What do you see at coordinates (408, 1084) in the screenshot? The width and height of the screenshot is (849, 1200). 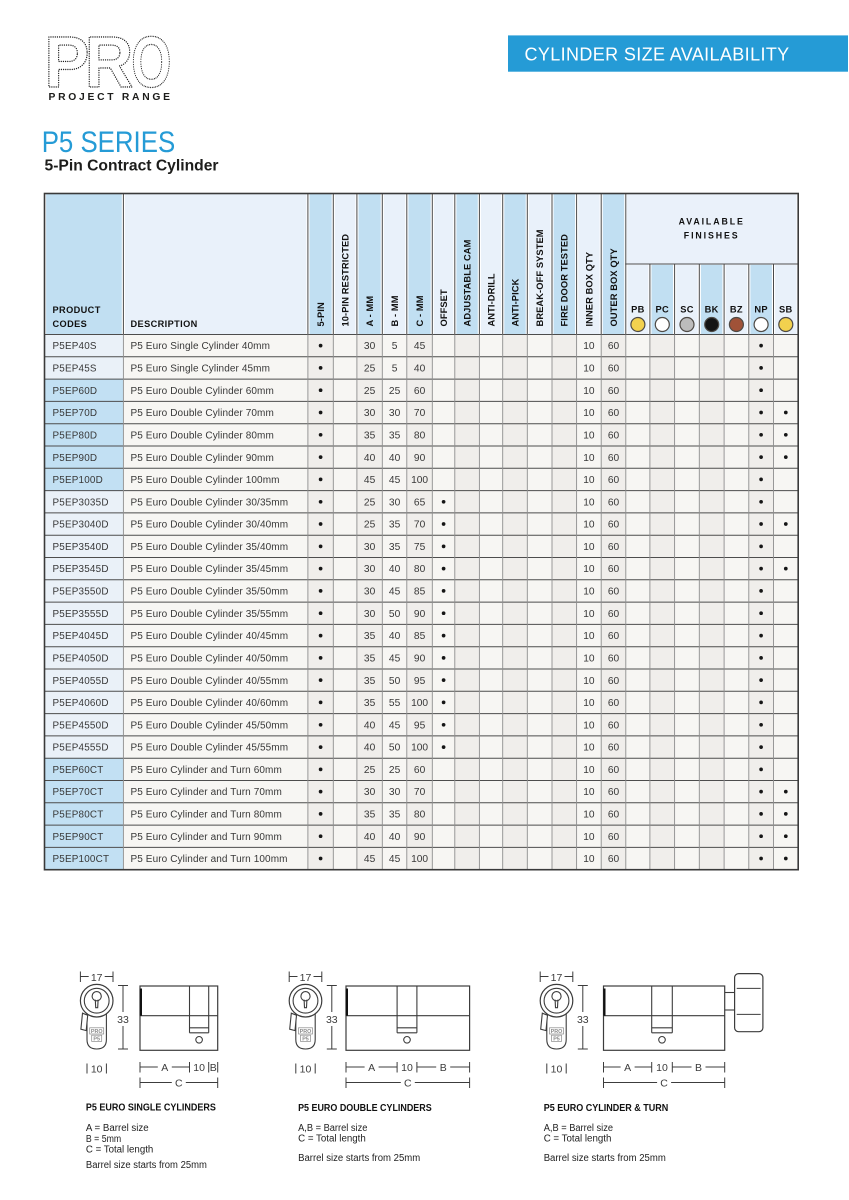 I see `svg-text: C` at bounding box center [408, 1084].